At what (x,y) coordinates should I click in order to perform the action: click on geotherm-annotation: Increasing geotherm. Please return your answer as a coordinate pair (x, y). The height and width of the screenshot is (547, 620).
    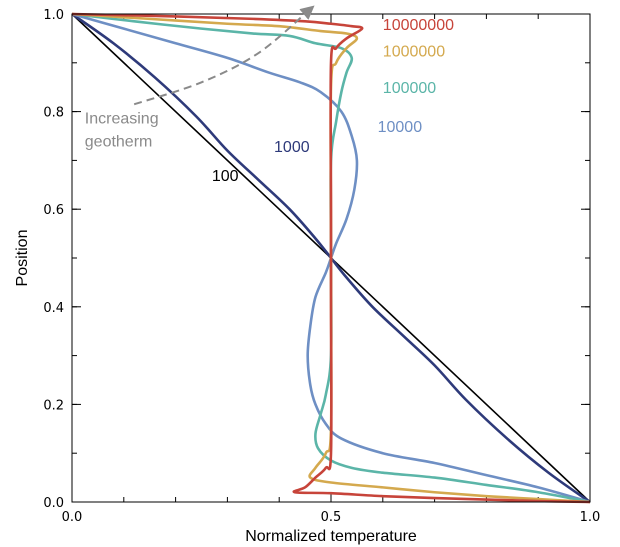
    Looking at the image, I should click on (200, 78).